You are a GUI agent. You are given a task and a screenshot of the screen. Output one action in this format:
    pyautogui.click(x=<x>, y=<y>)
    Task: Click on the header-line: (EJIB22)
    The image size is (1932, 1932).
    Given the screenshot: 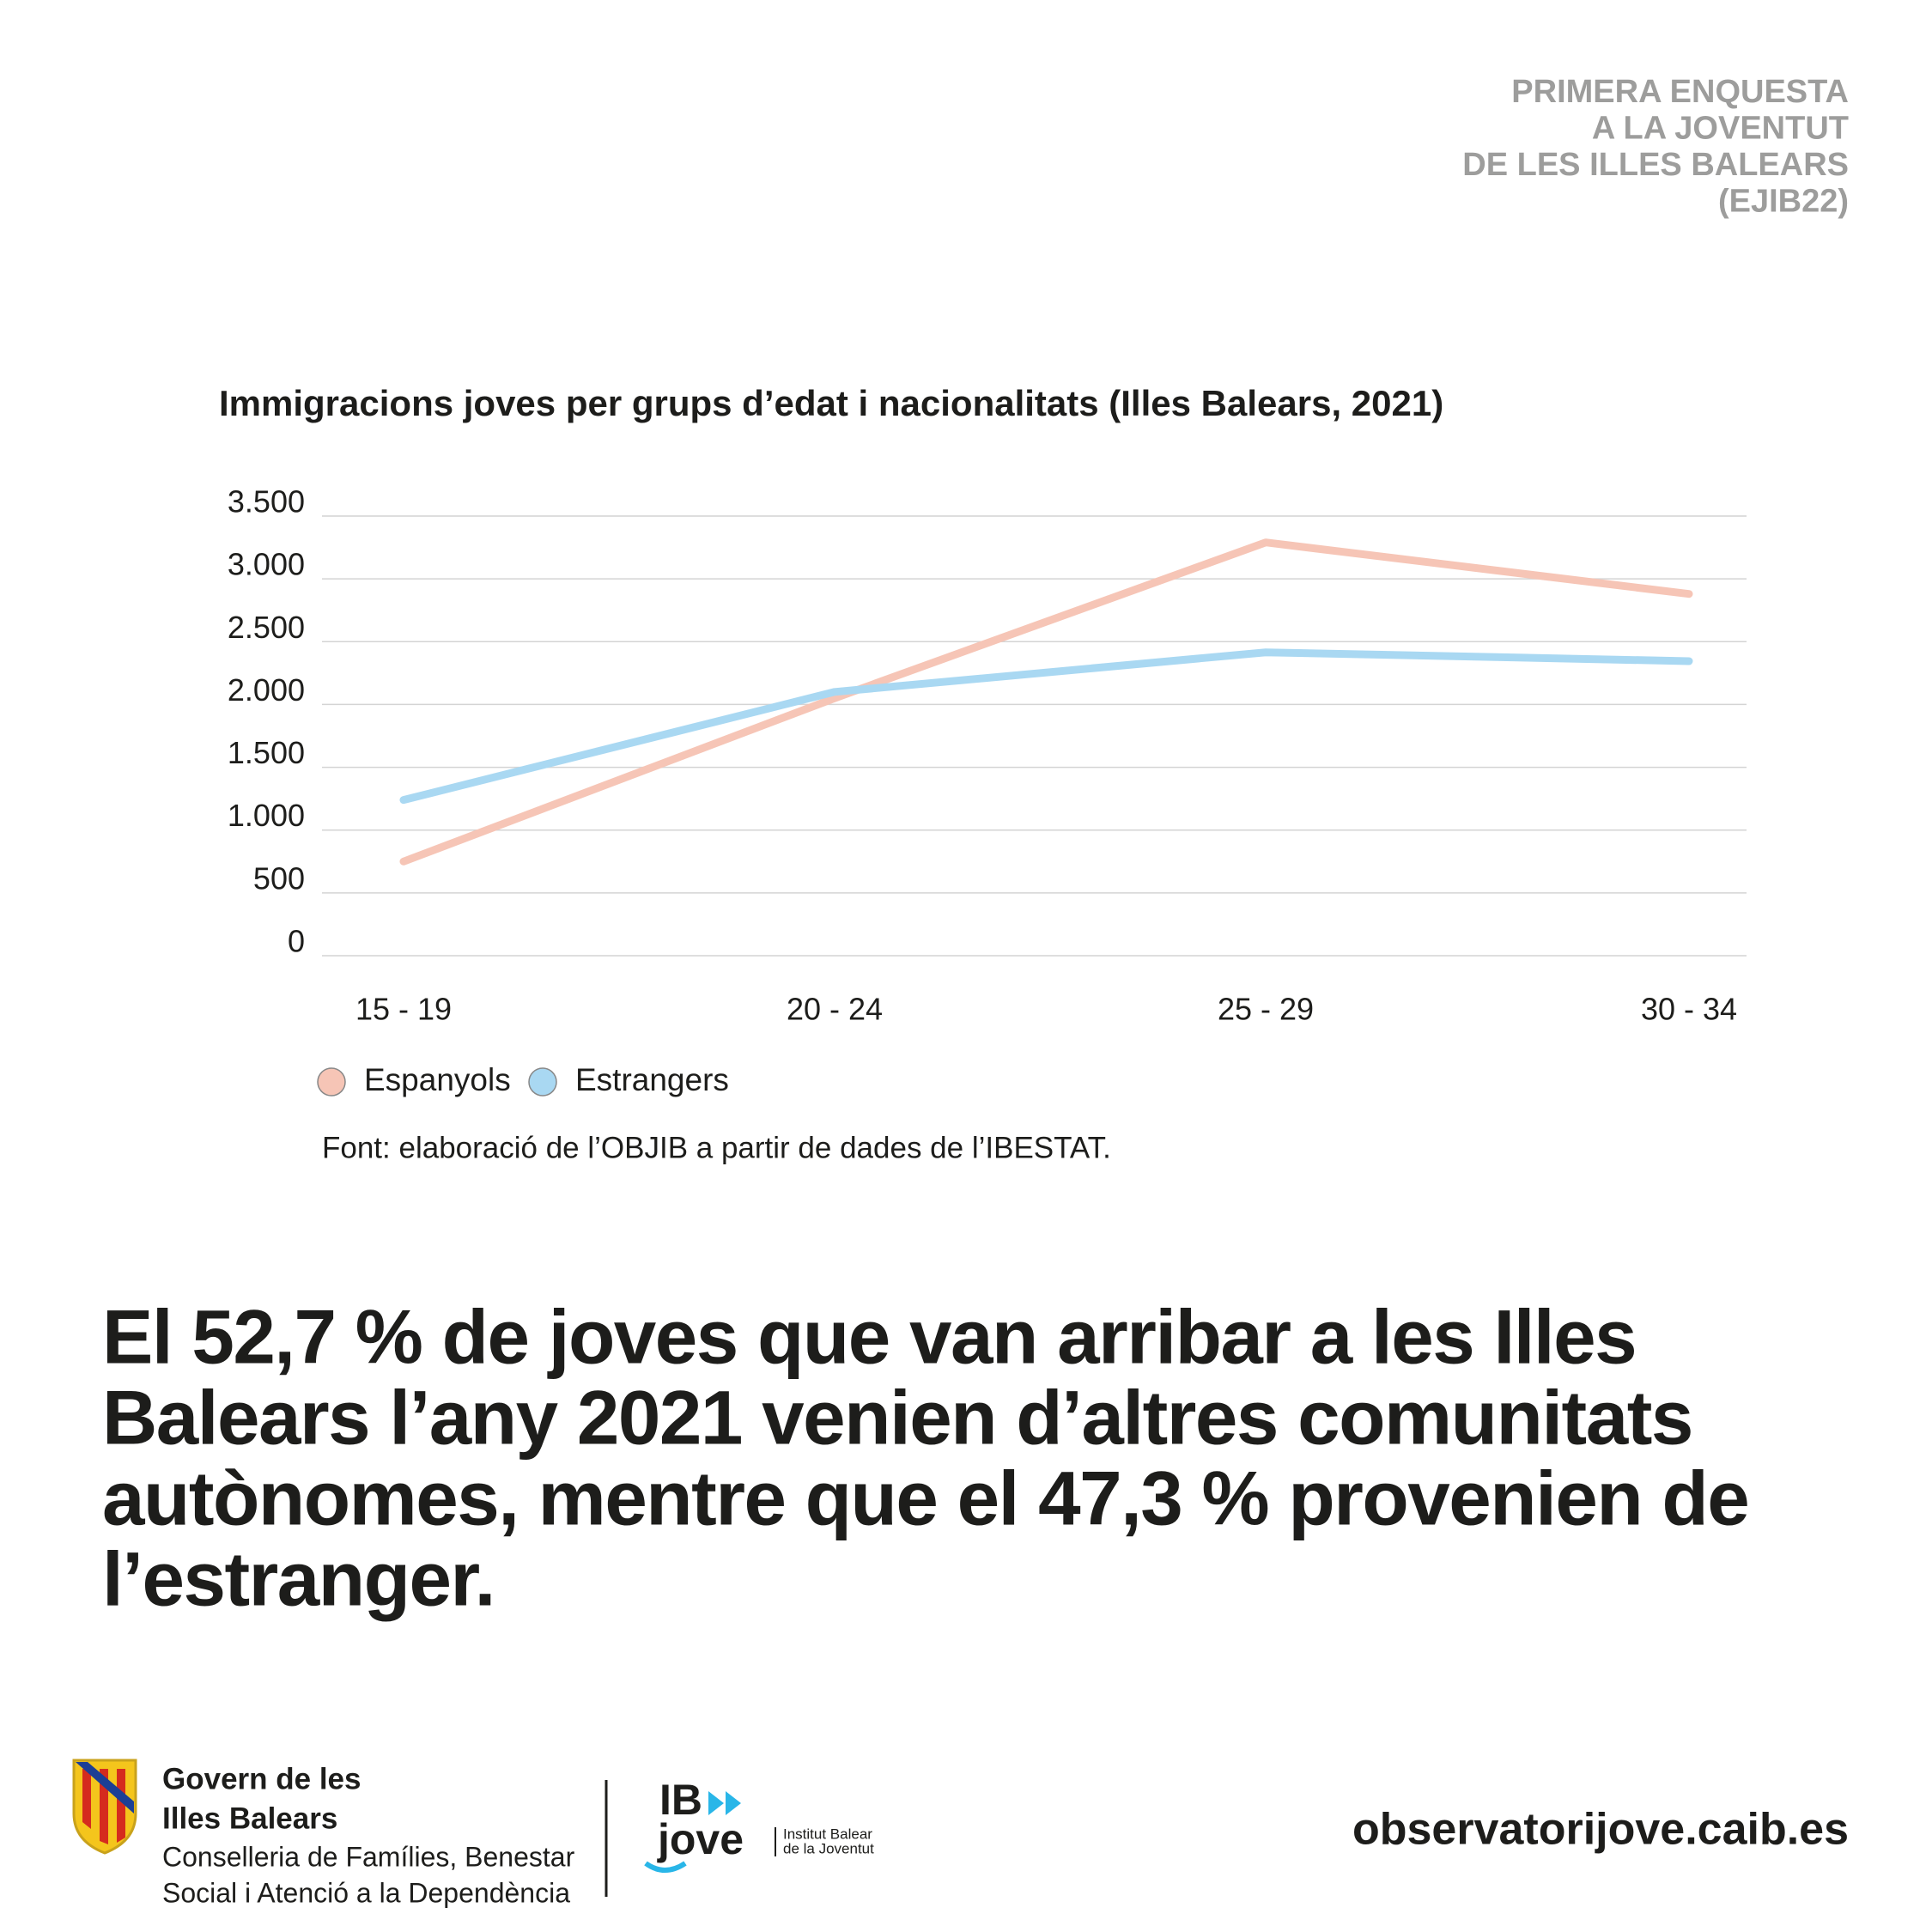 What is the action you would take?
    pyautogui.click(x=1784, y=202)
    